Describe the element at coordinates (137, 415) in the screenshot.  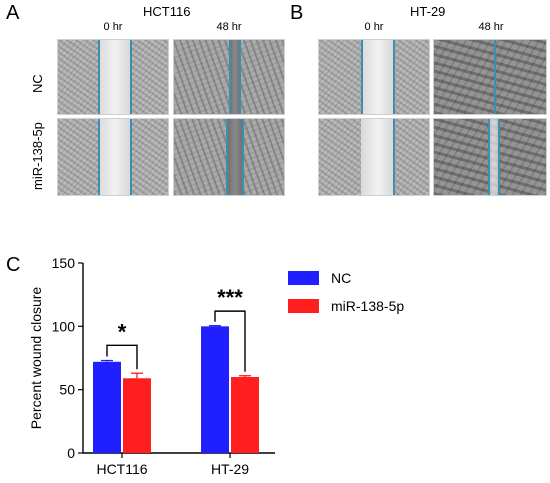
I see `bar-mir-hct116` at that location.